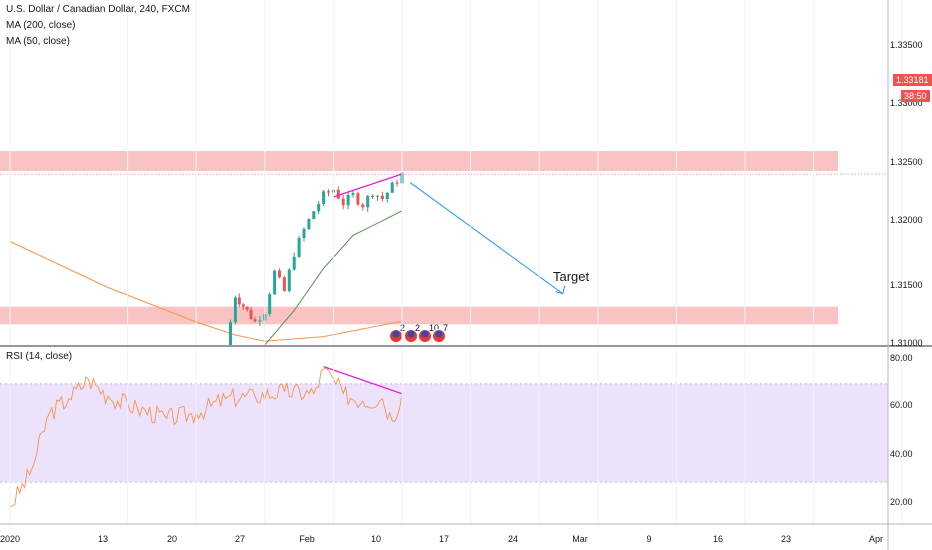 The image size is (932, 550). Describe the element at coordinates (307, 539) in the screenshot. I see `time-tick: Feb` at that location.